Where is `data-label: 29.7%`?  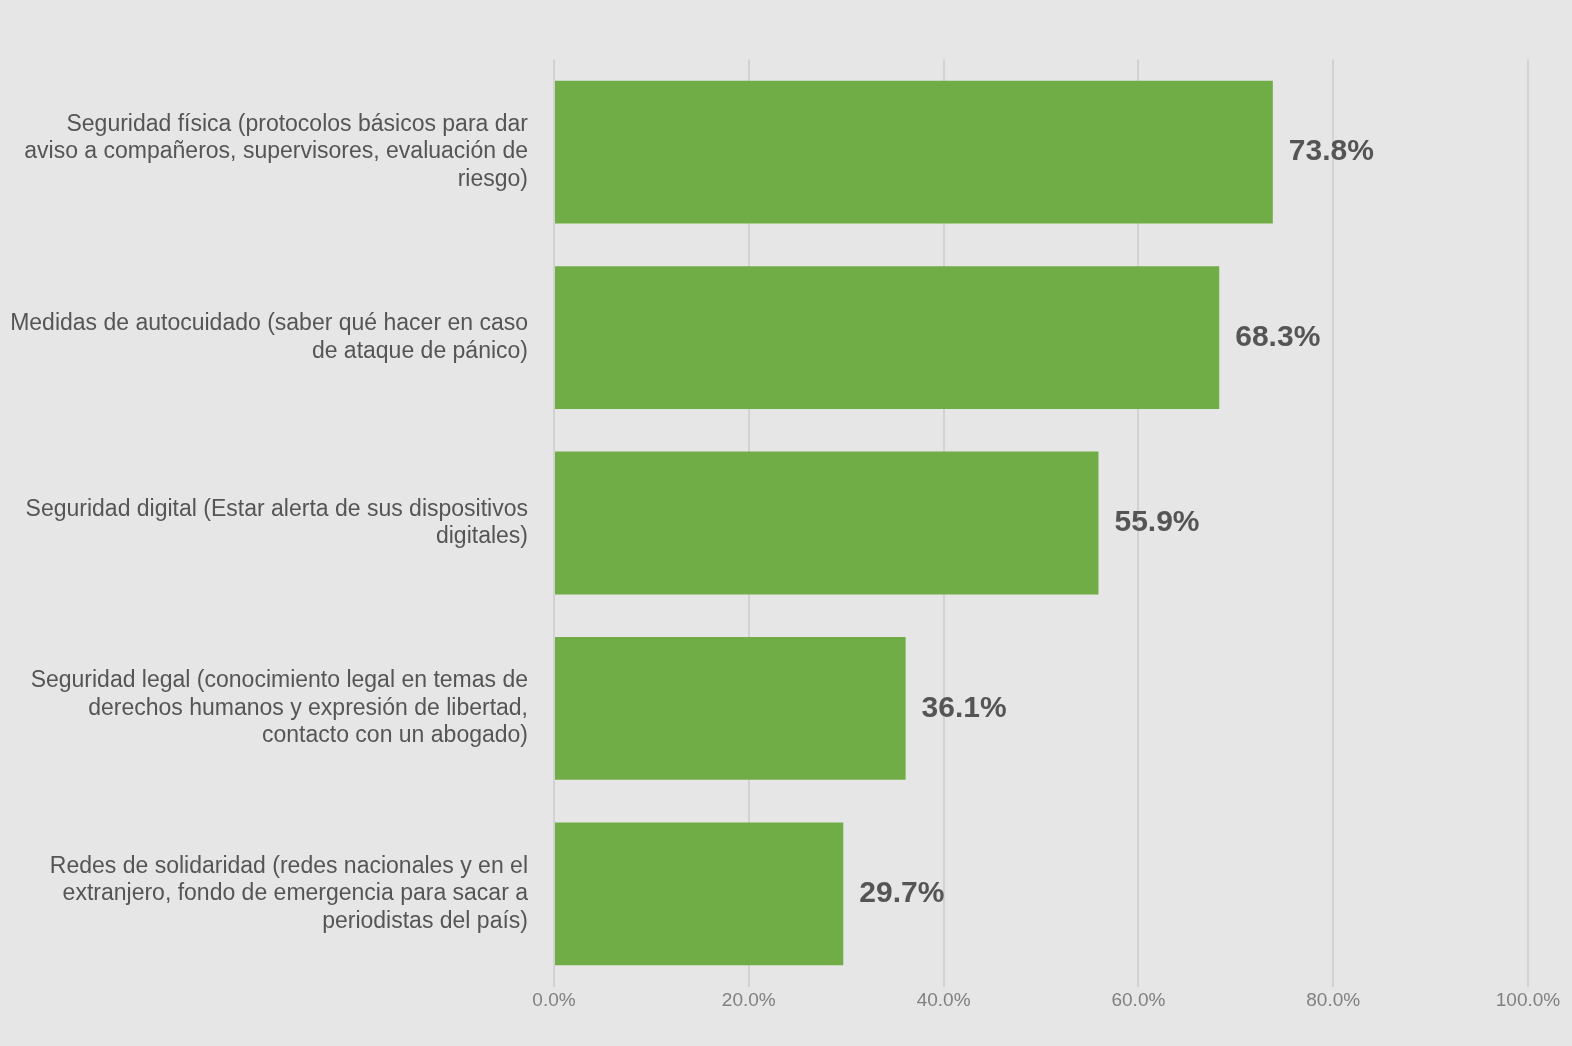 data-label: 29.7% is located at coordinates (902, 892).